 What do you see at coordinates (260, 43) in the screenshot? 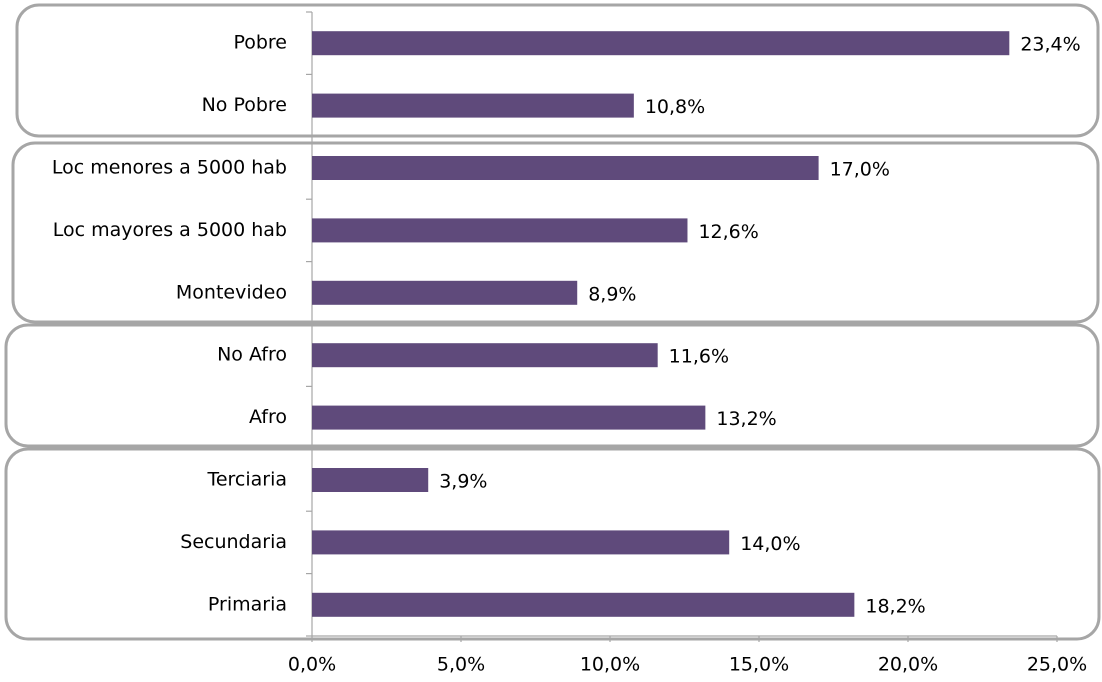
I see `y-tick-label: Pobre` at bounding box center [260, 43].